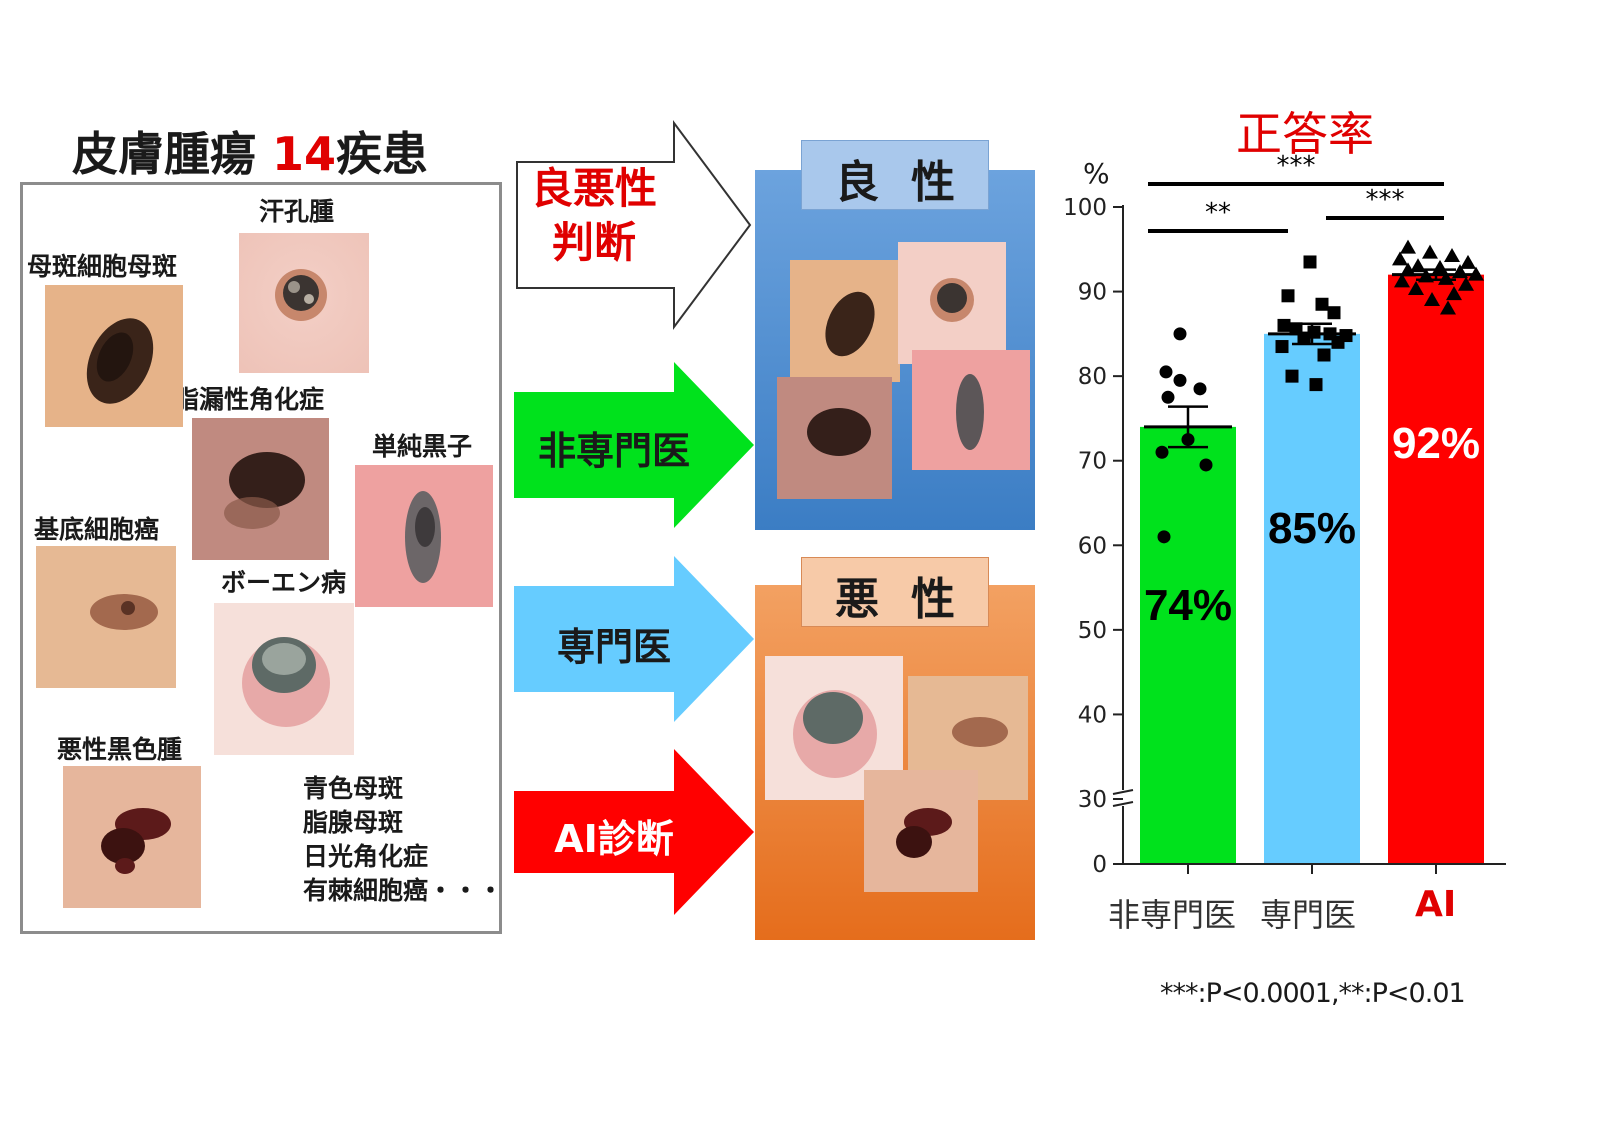  Describe the element at coordinates (594, 216) in the screenshot. I see `judge-label: 良悪性 判断` at that location.